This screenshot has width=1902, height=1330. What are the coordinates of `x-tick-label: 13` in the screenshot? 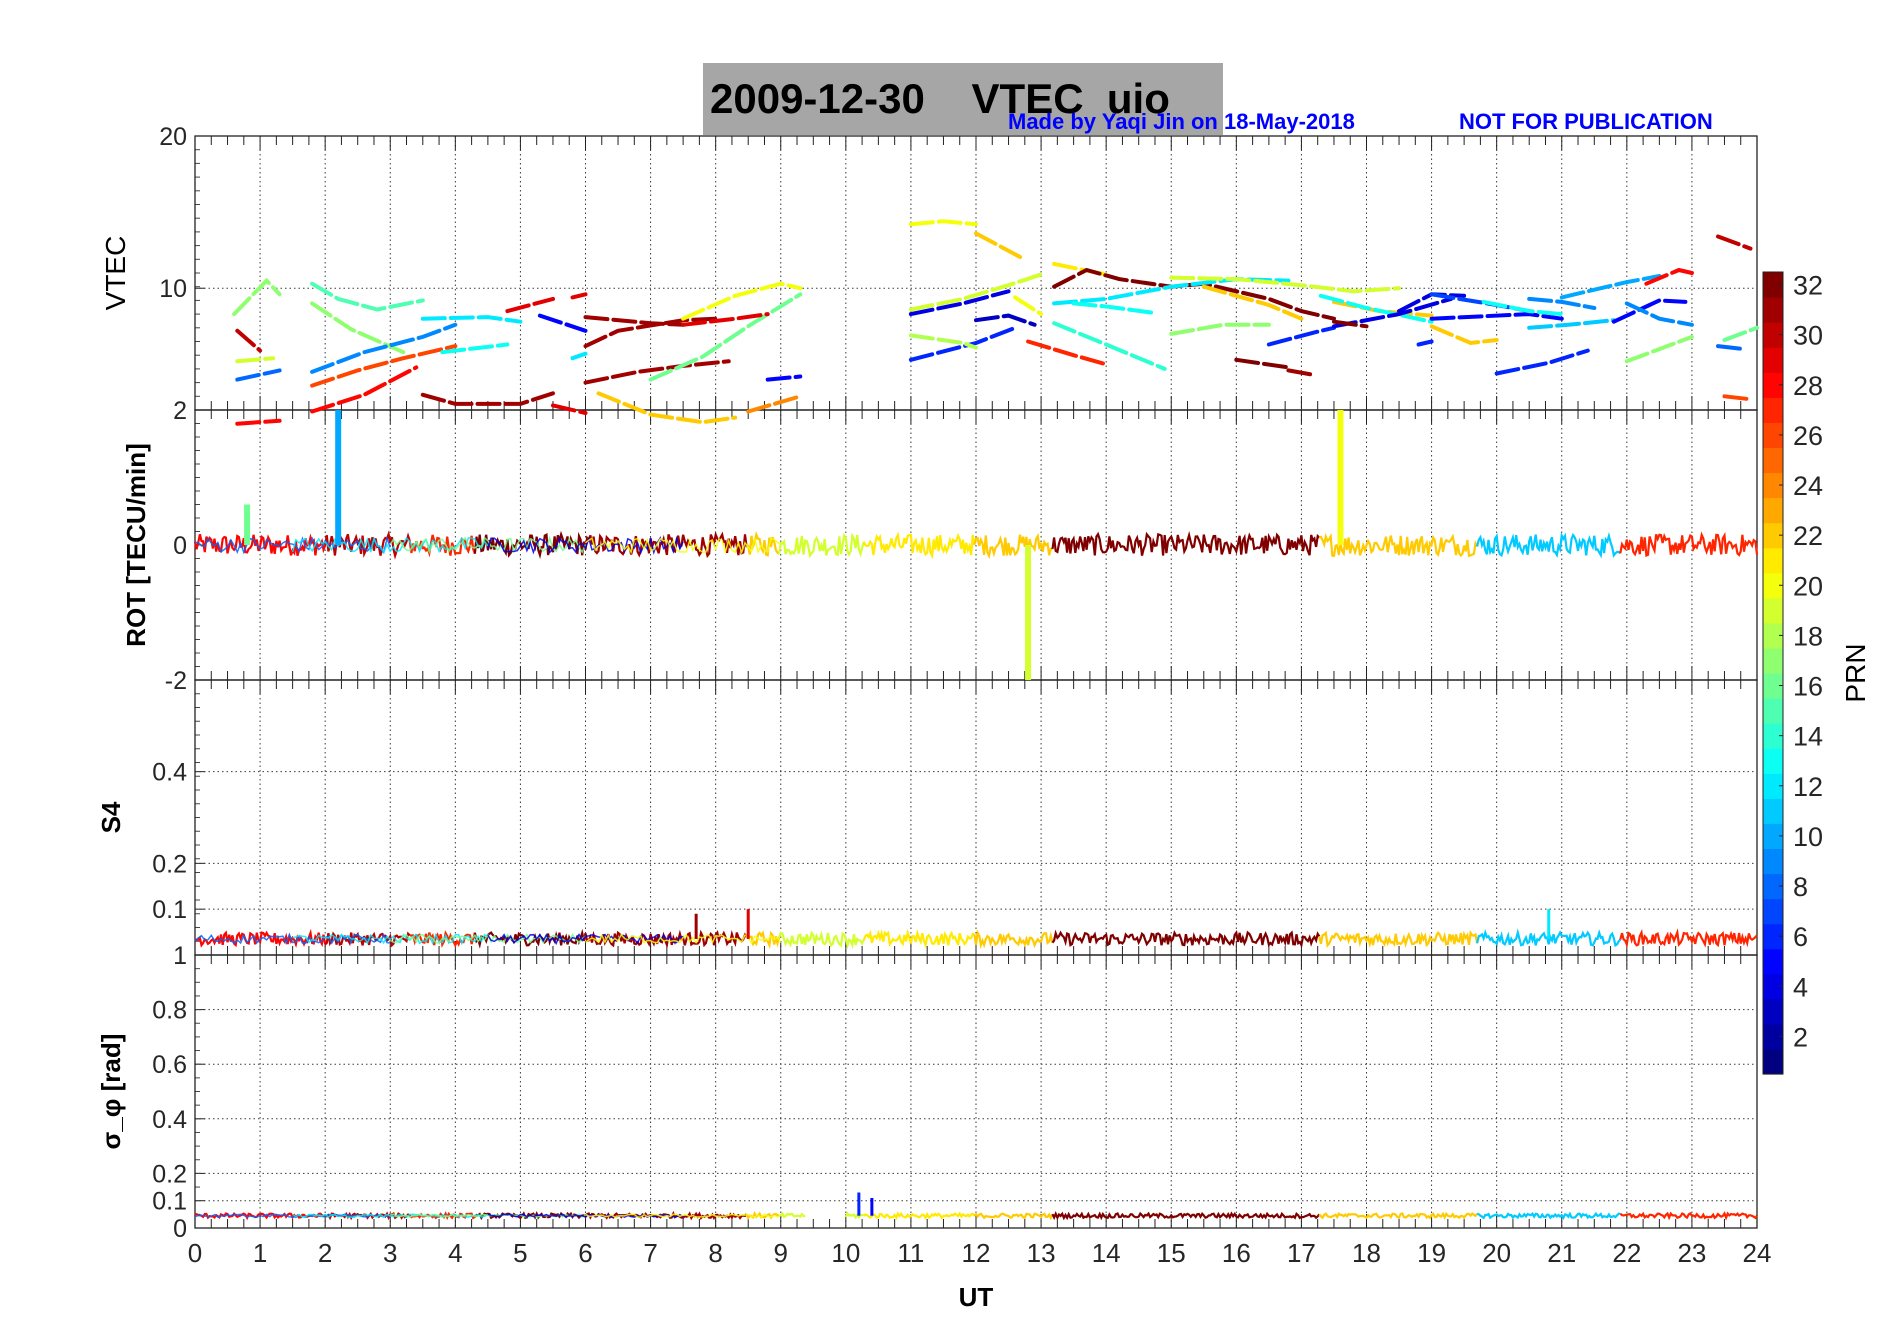 It's located at (1041, 1253).